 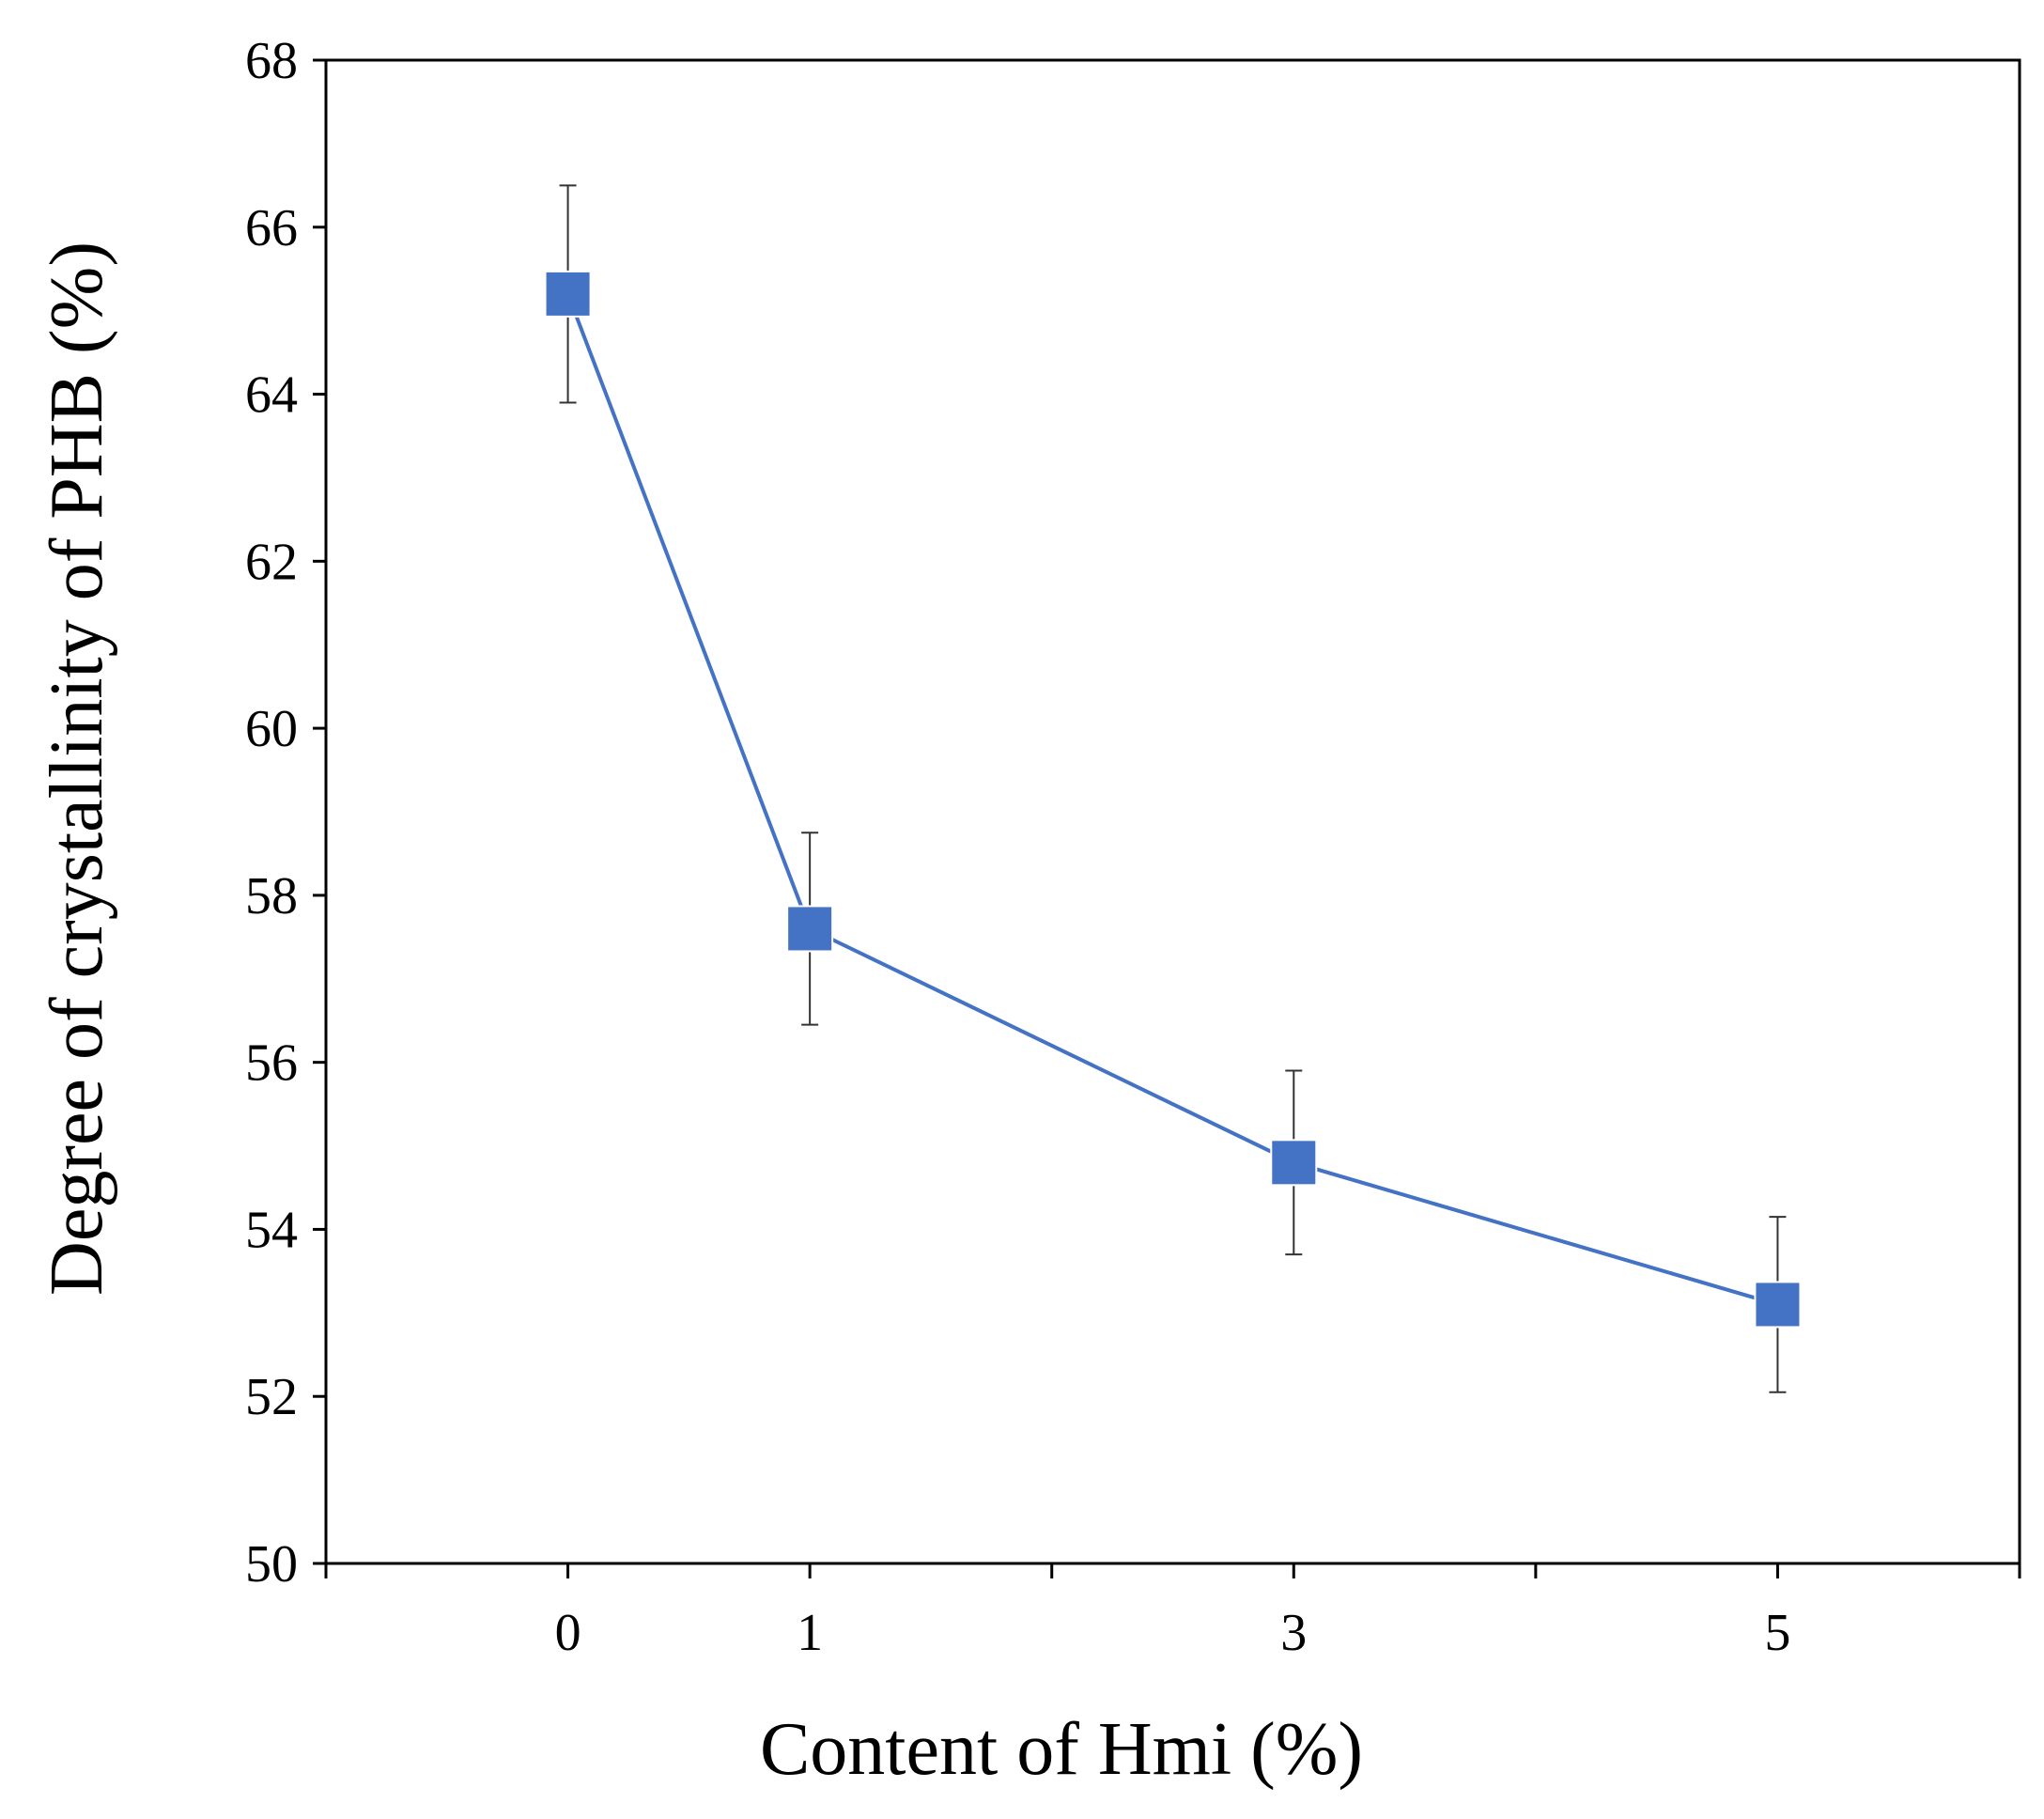 What do you see at coordinates (1777, 1633) in the screenshot?
I see `x-tick-label: 5` at bounding box center [1777, 1633].